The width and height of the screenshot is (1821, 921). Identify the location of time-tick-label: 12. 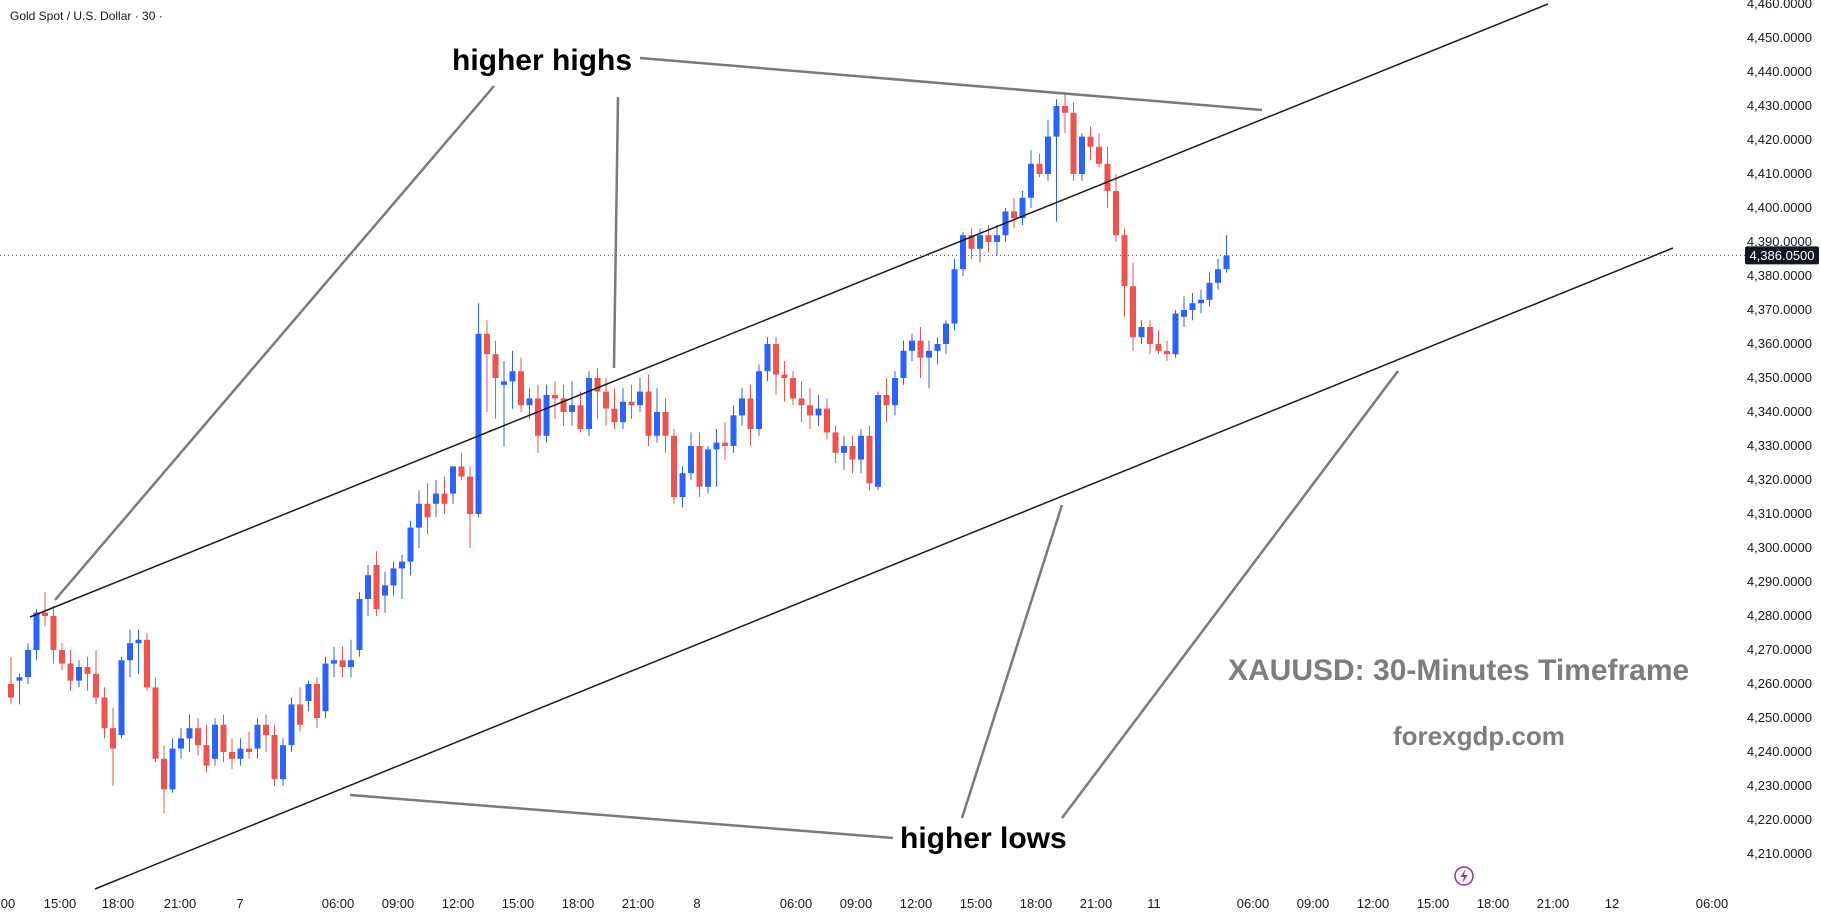
(1612, 903).